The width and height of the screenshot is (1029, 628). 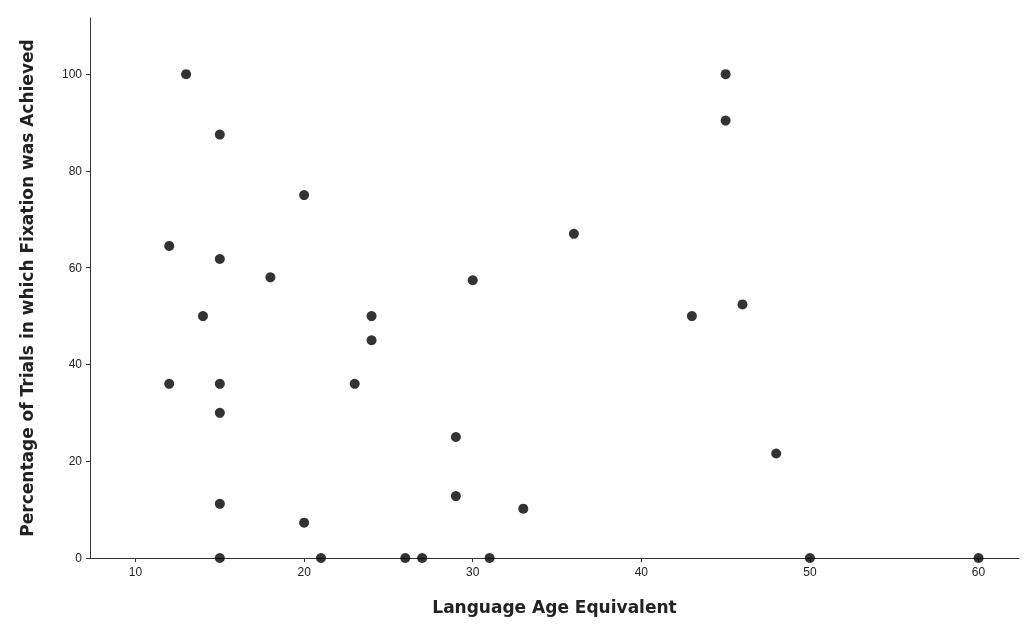 I want to click on x-tick-label: 10, so click(x=135, y=572).